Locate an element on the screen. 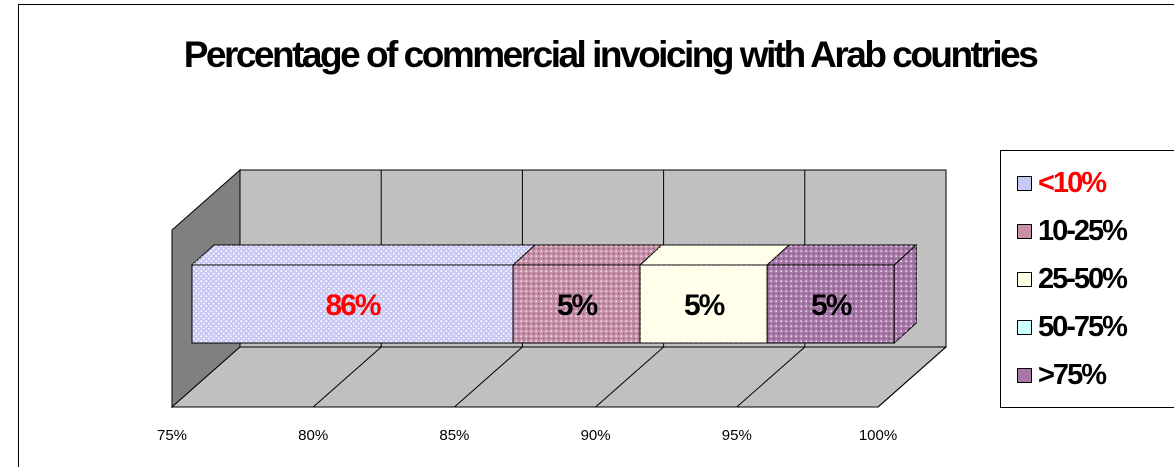 This screenshot has height=467, width=1174. x-tick-label: 95% is located at coordinates (737, 435).